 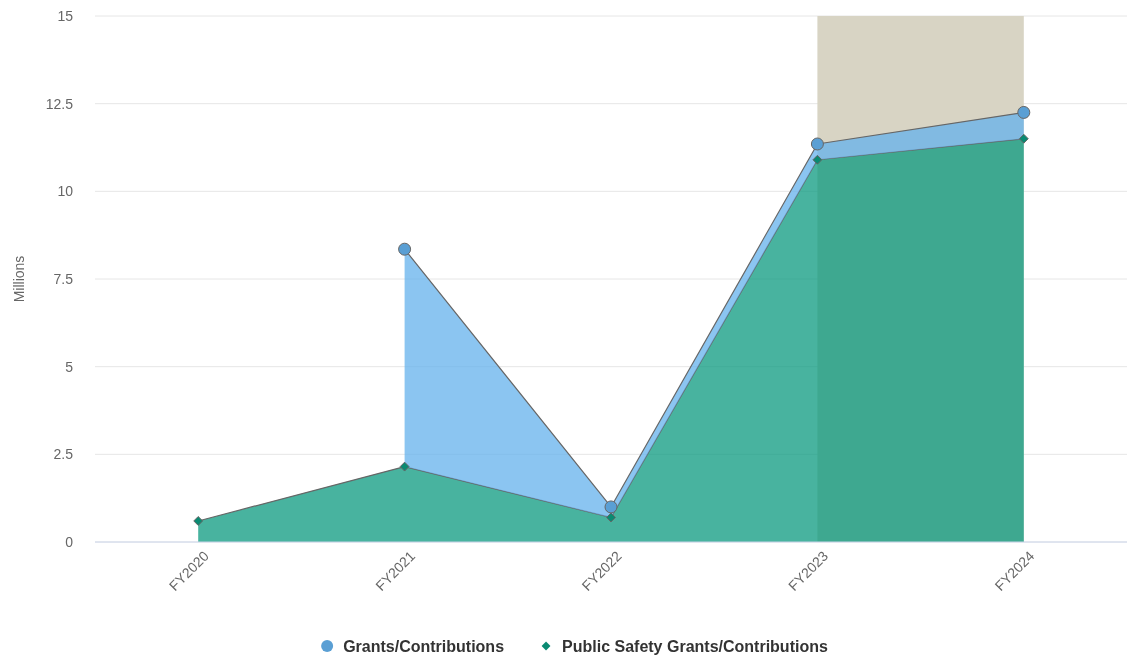 I want to click on y-tick-label: 15, so click(x=65, y=15).